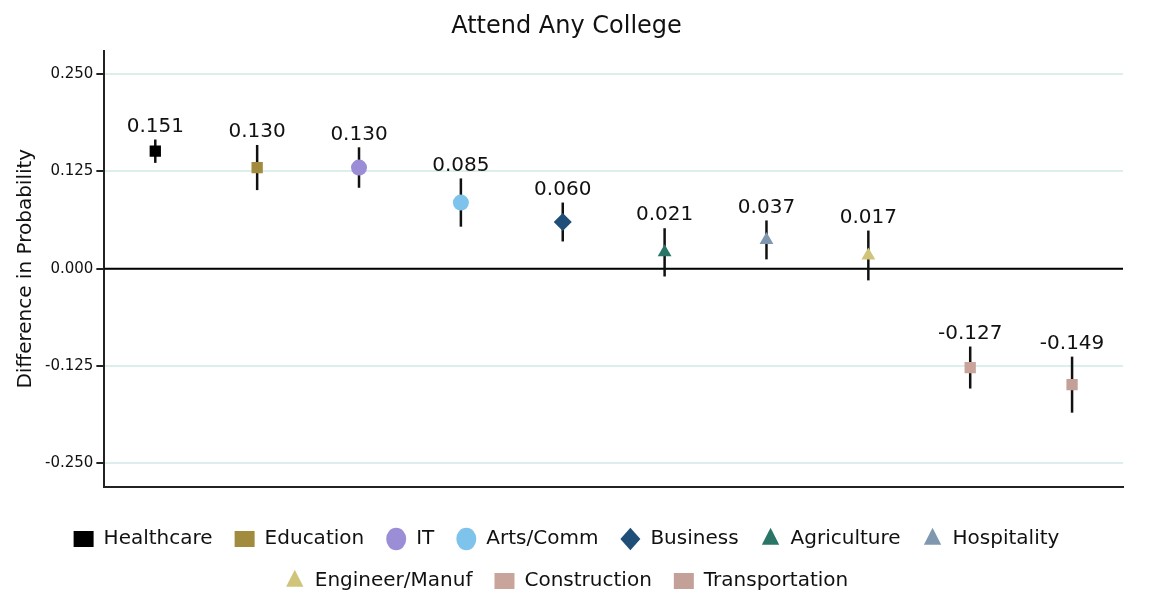 The height and width of the screenshot is (606, 1163). I want to click on y-tick-label: 0.250, so click(72, 73).